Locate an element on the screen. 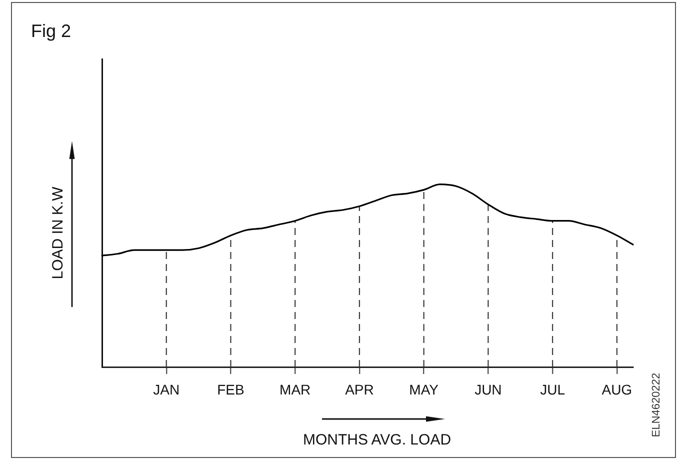  x-tick-label: JUL is located at coordinates (553, 389).